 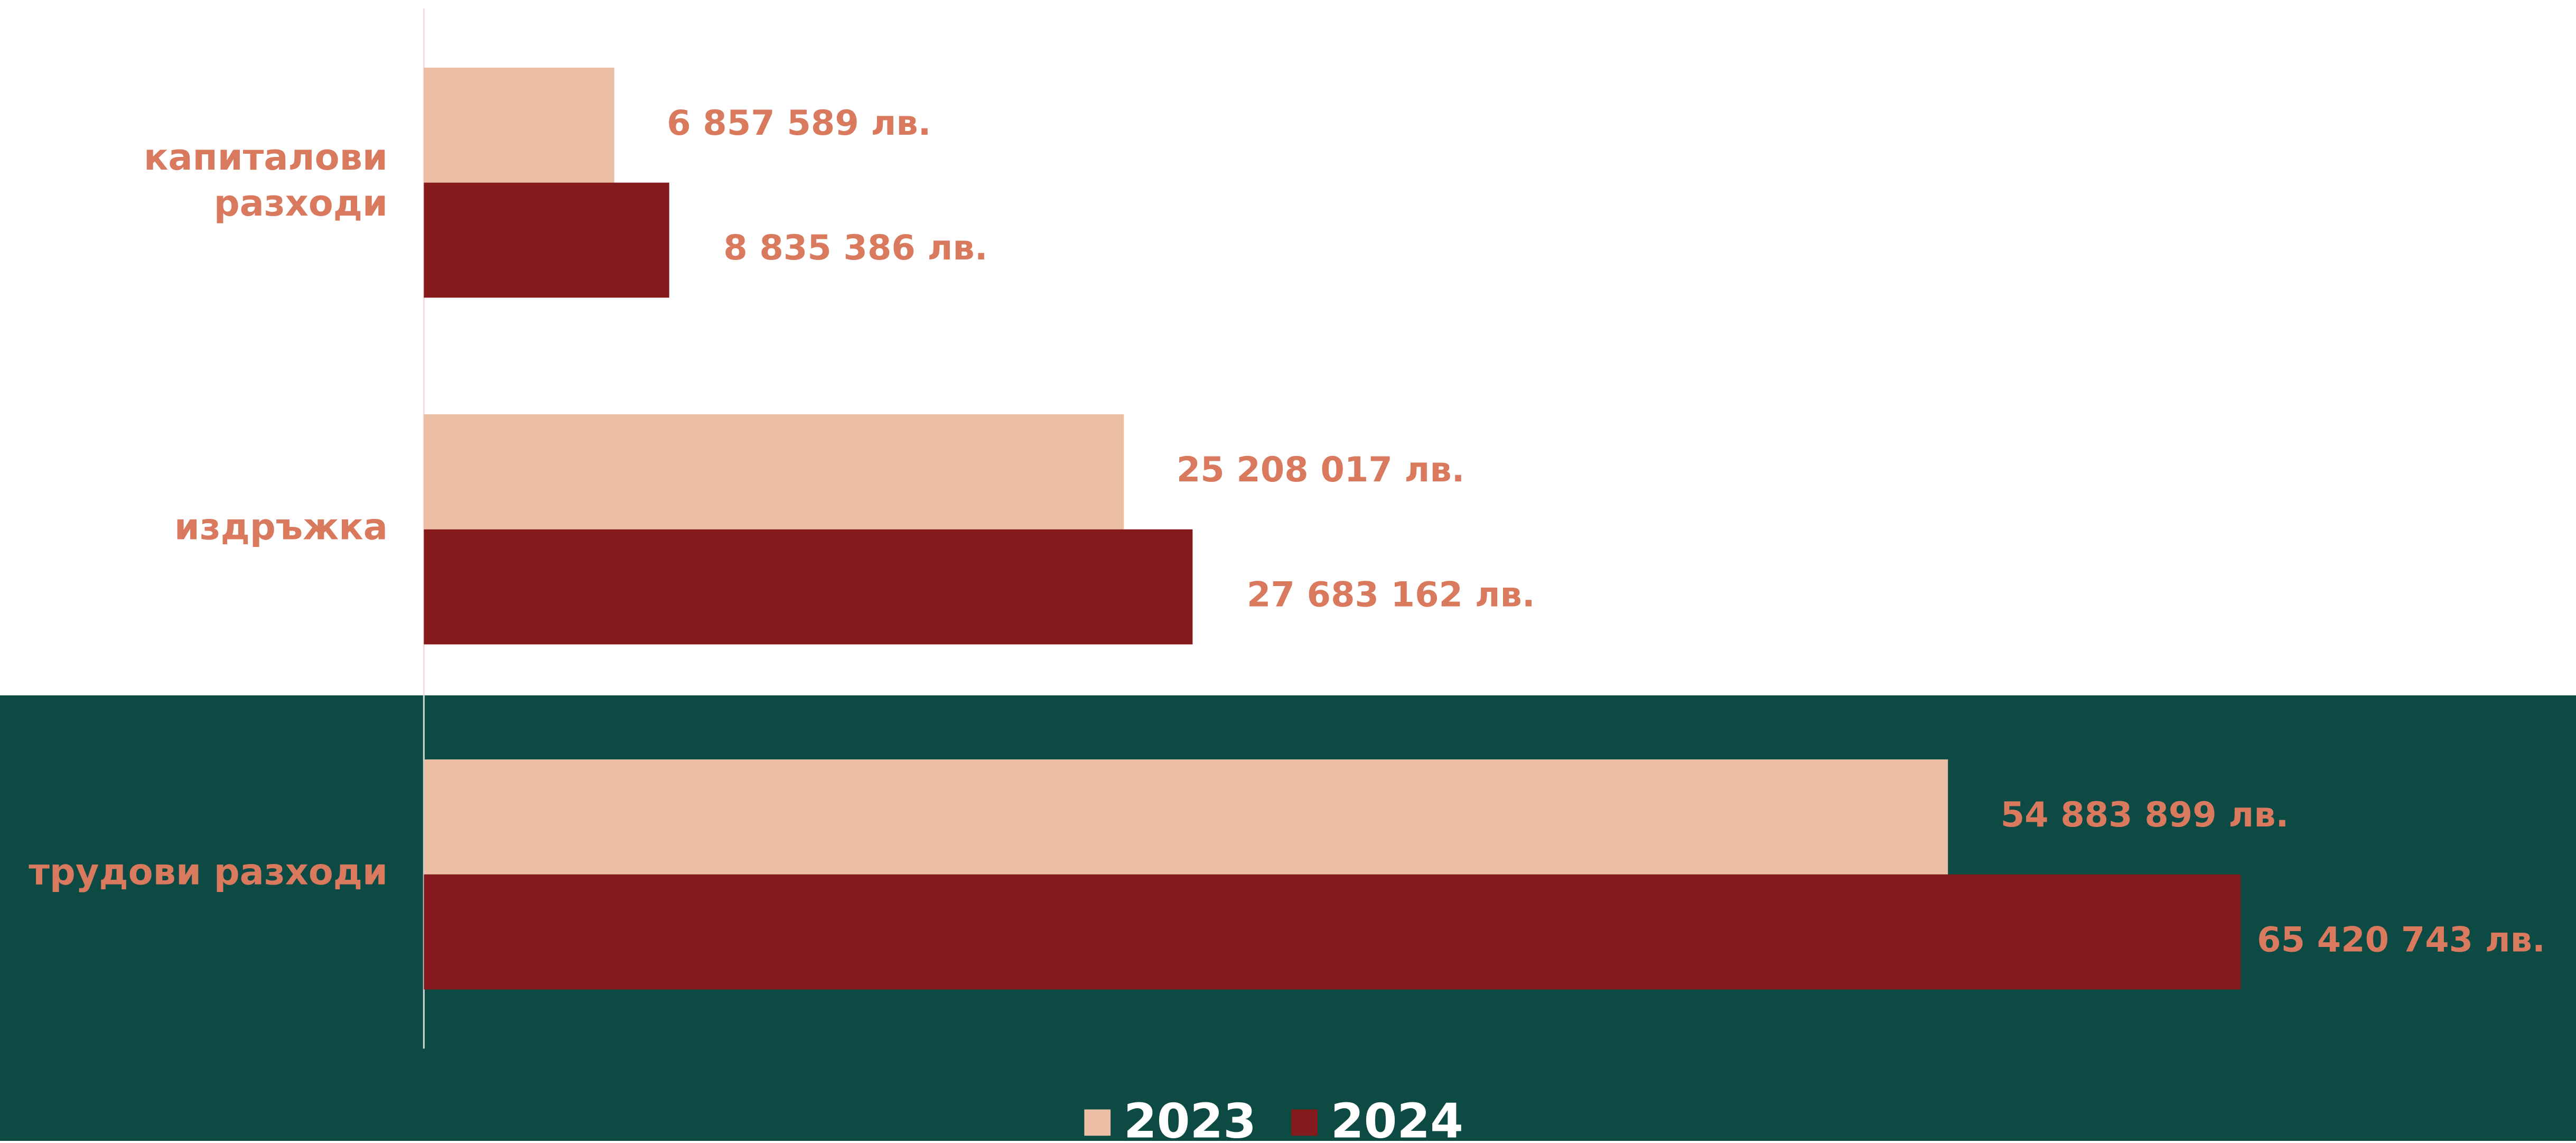 What do you see at coordinates (208, 872) in the screenshot?
I see `category-label: трудови разходи` at bounding box center [208, 872].